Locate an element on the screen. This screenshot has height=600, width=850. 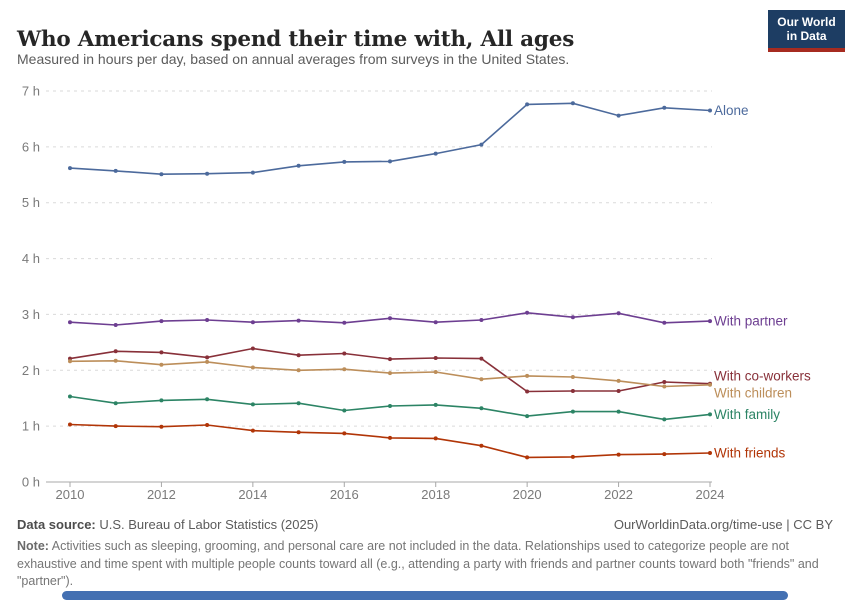
note-label: Note: is located at coordinates (33, 546).